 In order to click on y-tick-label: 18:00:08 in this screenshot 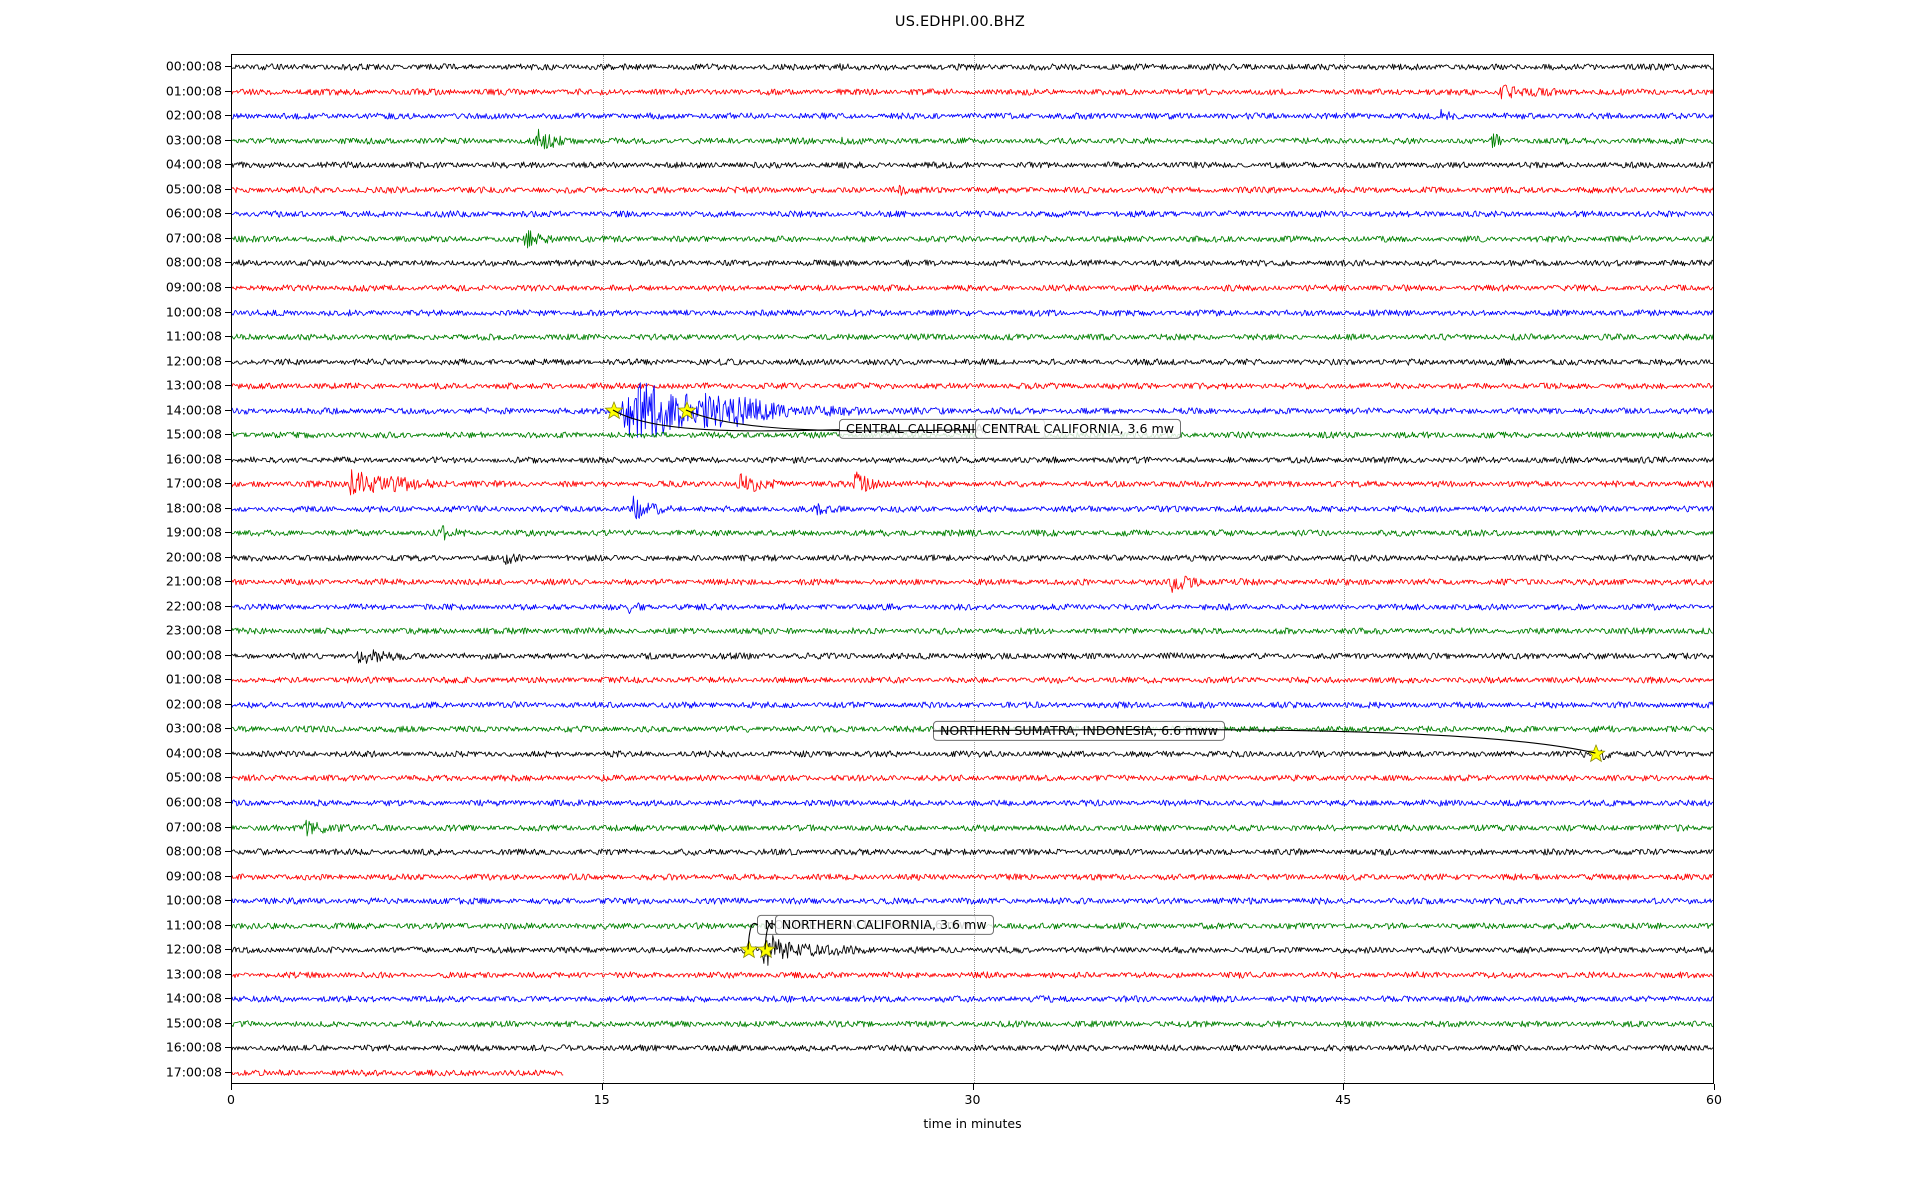, I will do `click(193, 508)`.